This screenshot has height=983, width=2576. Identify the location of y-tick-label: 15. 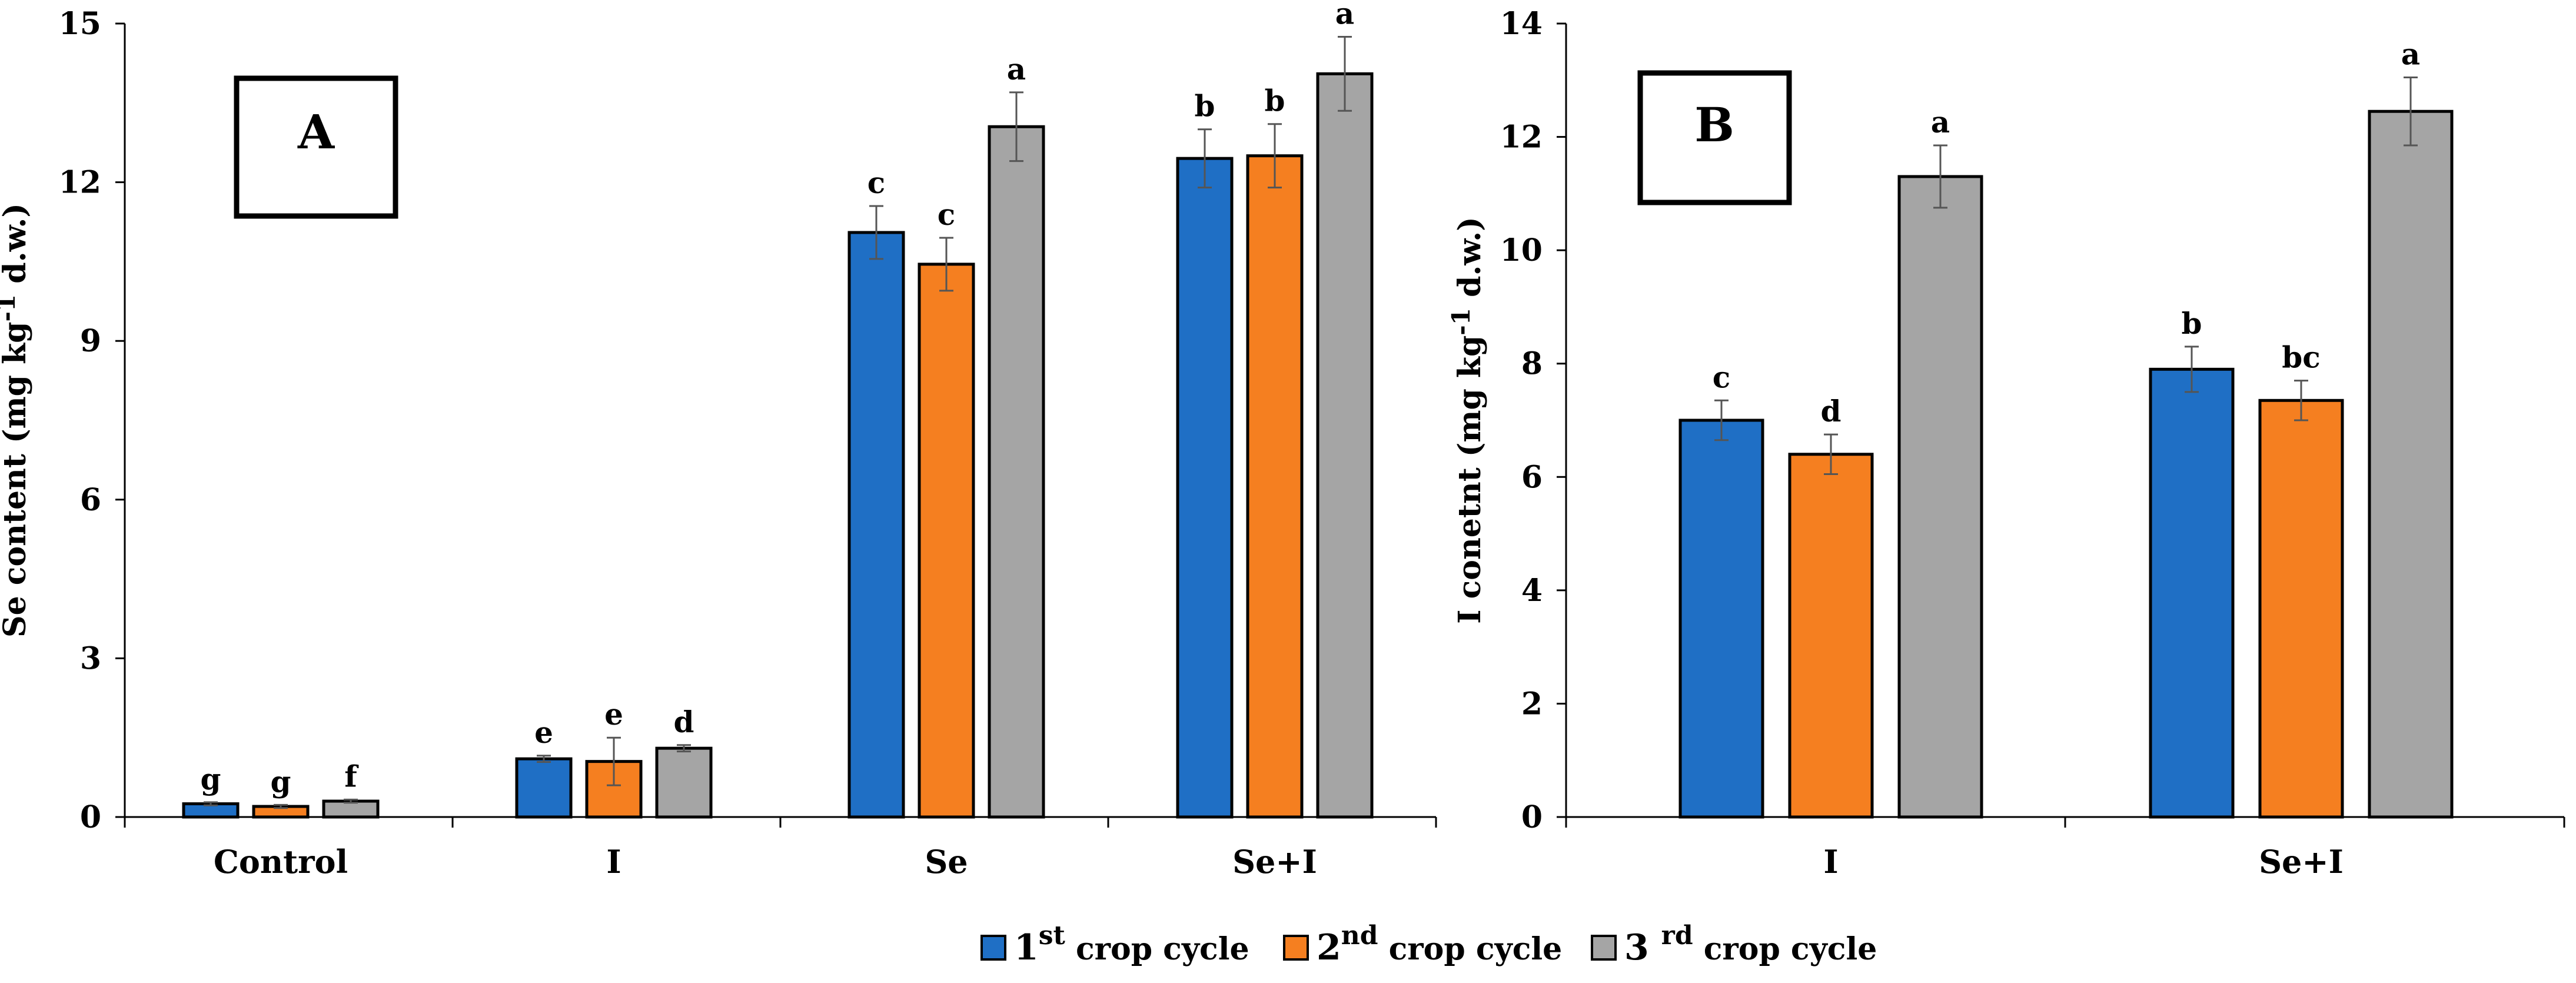
(80, 24).